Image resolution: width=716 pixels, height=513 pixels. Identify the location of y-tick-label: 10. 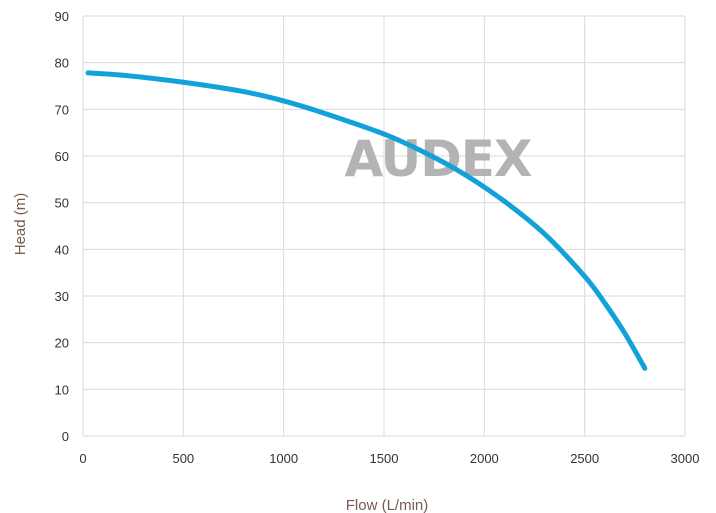
(62, 389).